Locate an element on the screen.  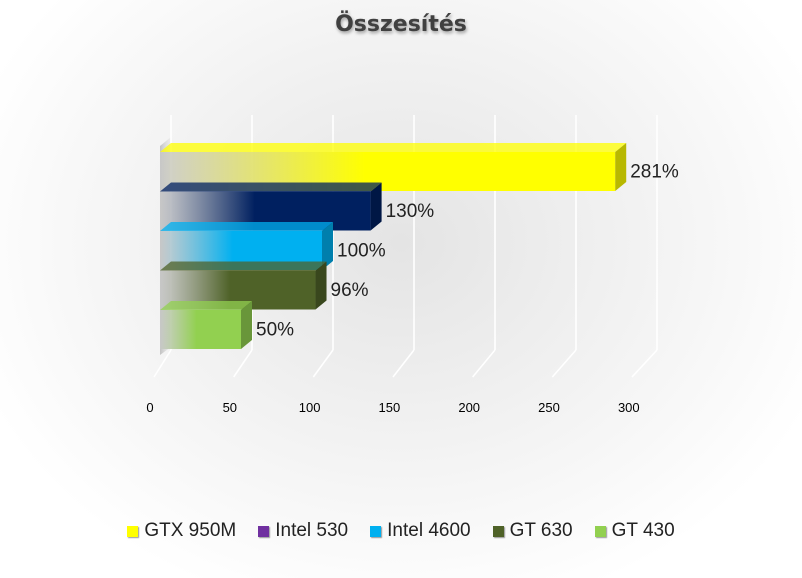
data-label: 50% is located at coordinates (275, 330).